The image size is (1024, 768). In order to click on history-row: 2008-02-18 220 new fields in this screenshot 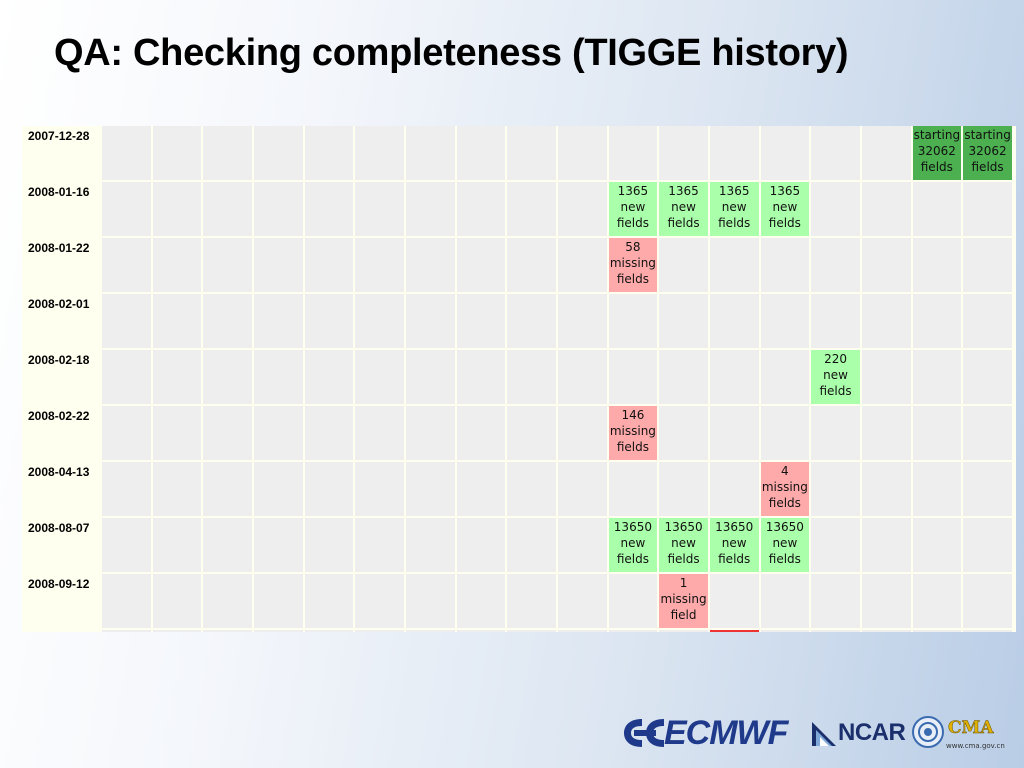, I will do `click(517, 377)`.